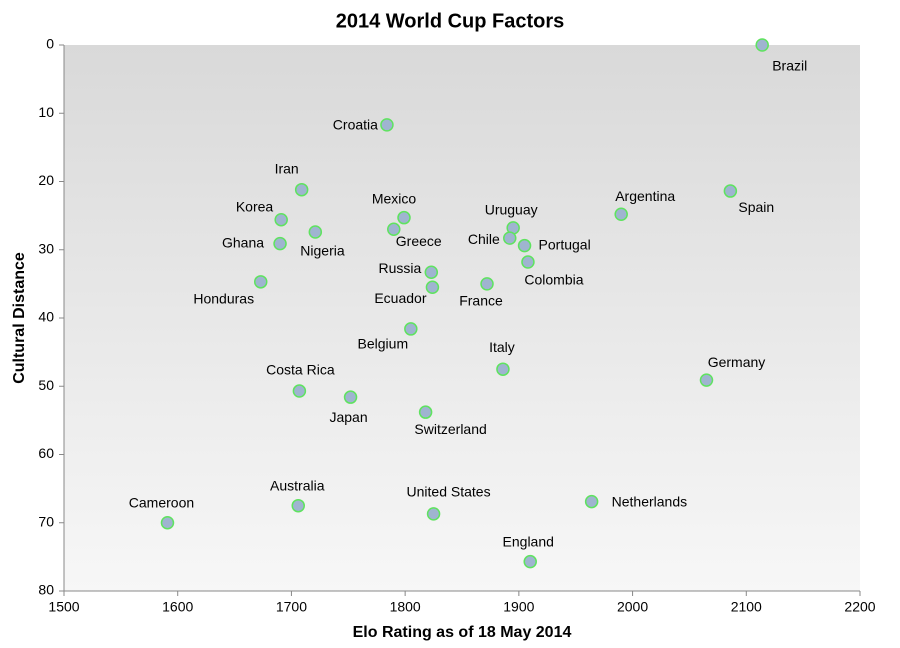 This screenshot has width=900, height=648. Describe the element at coordinates (348, 417) in the screenshot. I see `point-label: Japan` at that location.